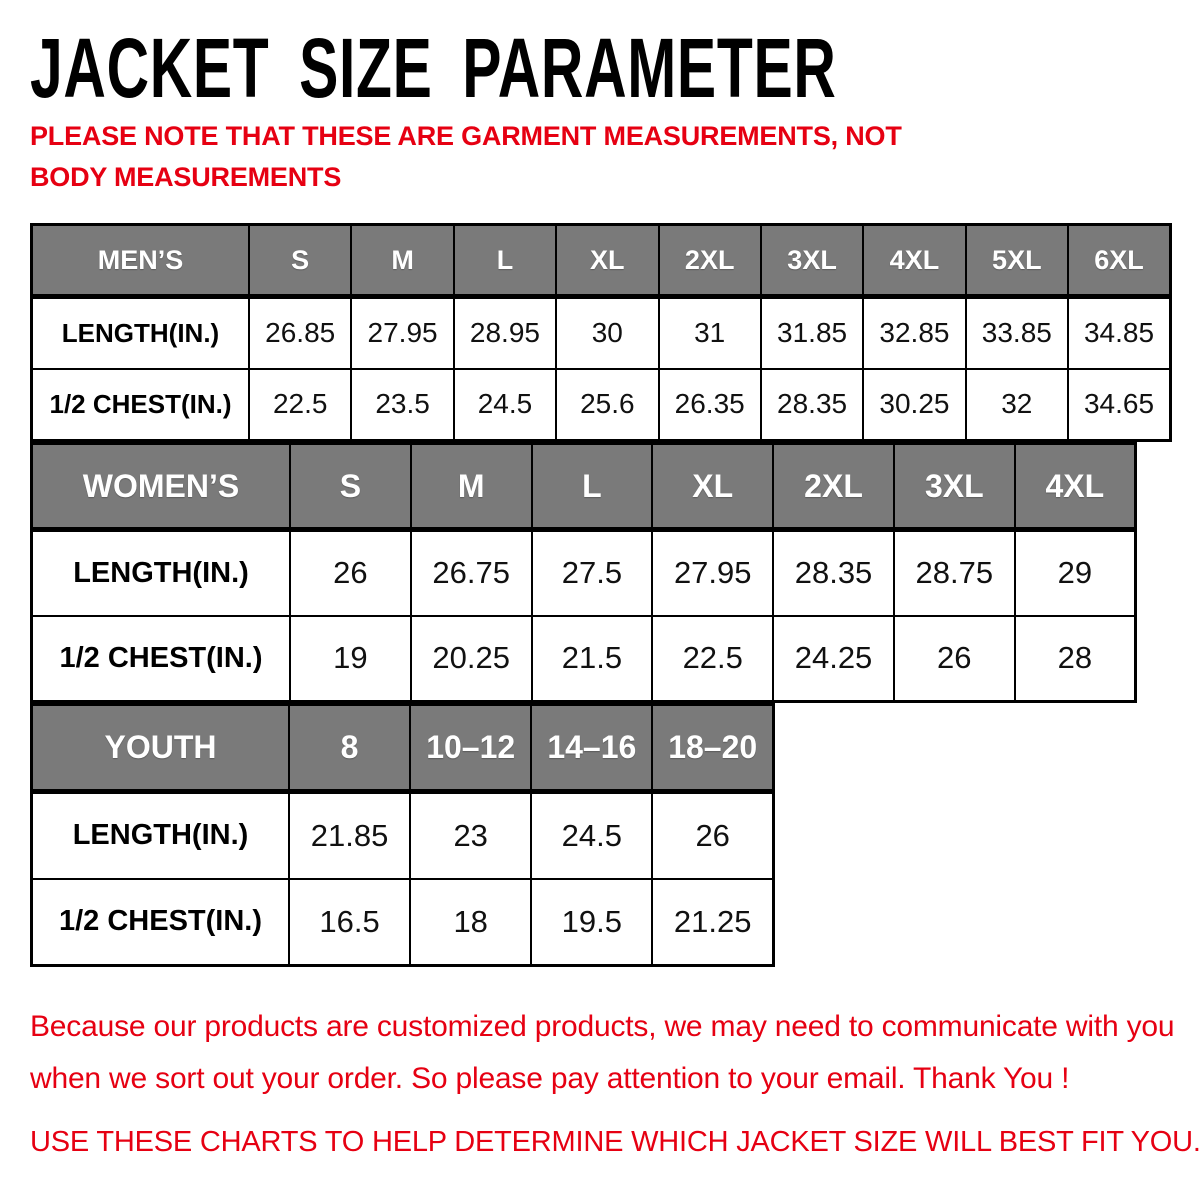 This screenshot has width=1200, height=1200. What do you see at coordinates (812, 332) in the screenshot?
I see `value-cell: 31.85` at bounding box center [812, 332].